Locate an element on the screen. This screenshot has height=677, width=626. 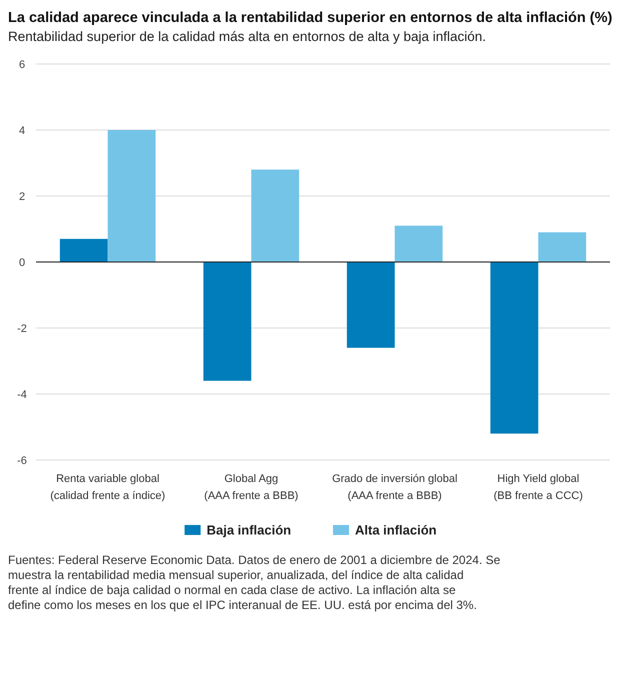
source-note: Fuentes: Federal Reserve Economic Data. Datos de enero de 2001 a diciembre de 2024. Se muestra la rentabilidad media mensual superior, anualizada, del índice de alta calidad frente al índice de baja calidad o normal en cada clase de activo. La inflación alta se define como los meses en los que el IPC interanual de EE. UU. está por encima del 3%. is located at coordinates (254, 582).